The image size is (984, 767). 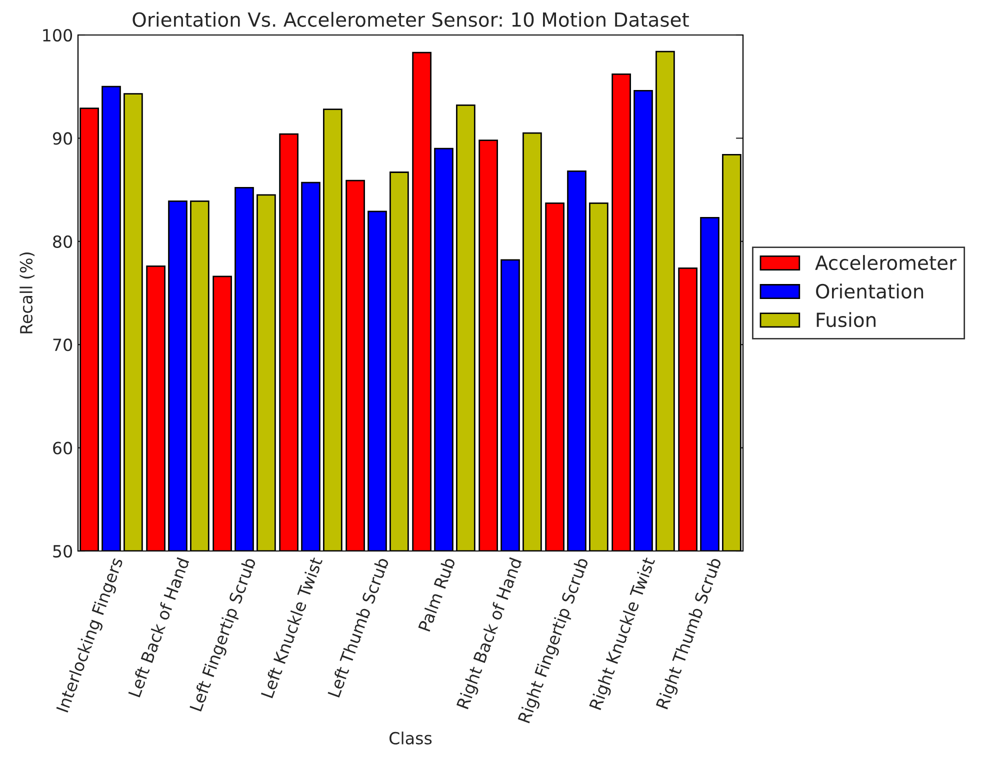 What do you see at coordinates (410, 19) in the screenshot?
I see `chart-title: Orientation Vs. Accelerometer Sensor: 10 Motion Dataset` at bounding box center [410, 19].